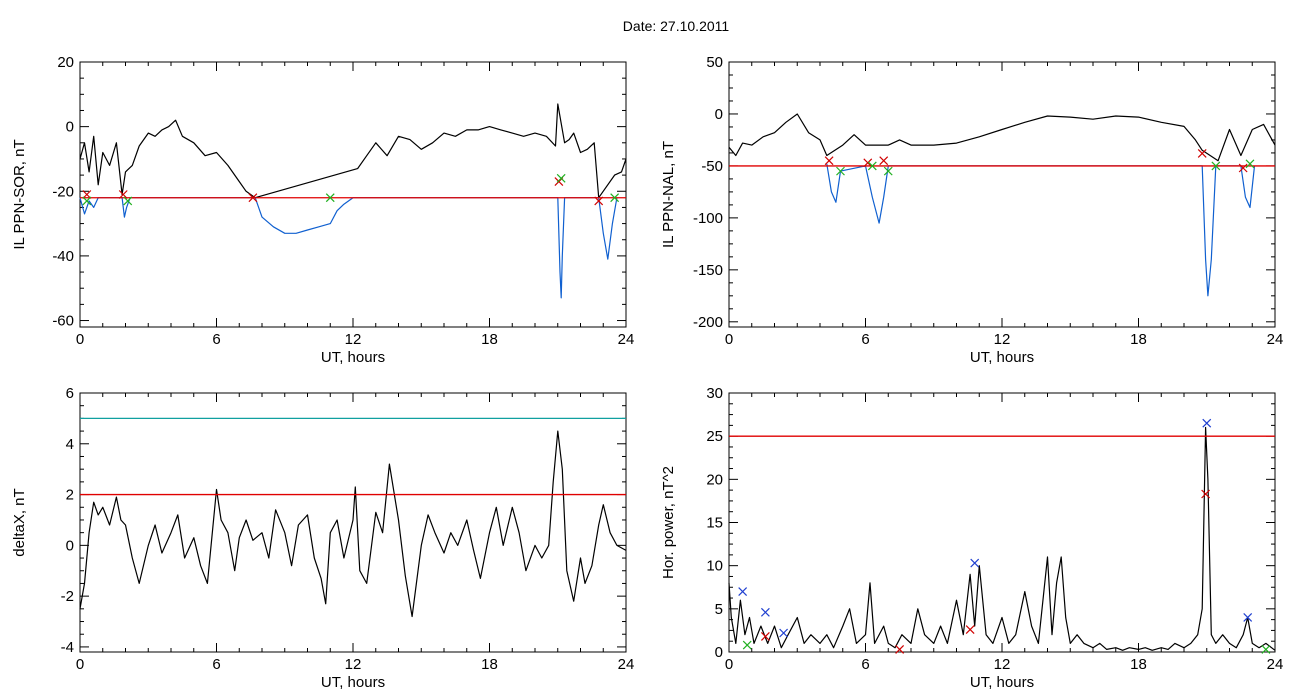  What do you see at coordinates (708, 322) in the screenshot?
I see `y-tick-label: -200` at bounding box center [708, 322].